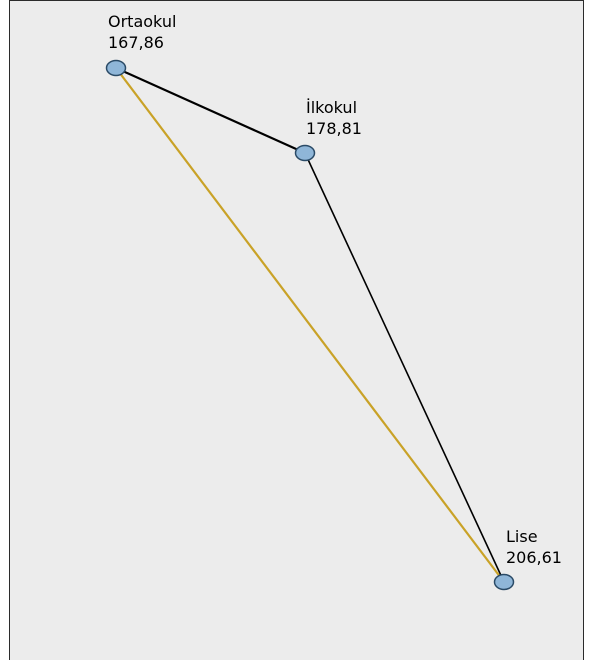  What do you see at coordinates (305, 153) in the screenshot?
I see `node-marker-ilkokul` at bounding box center [305, 153].